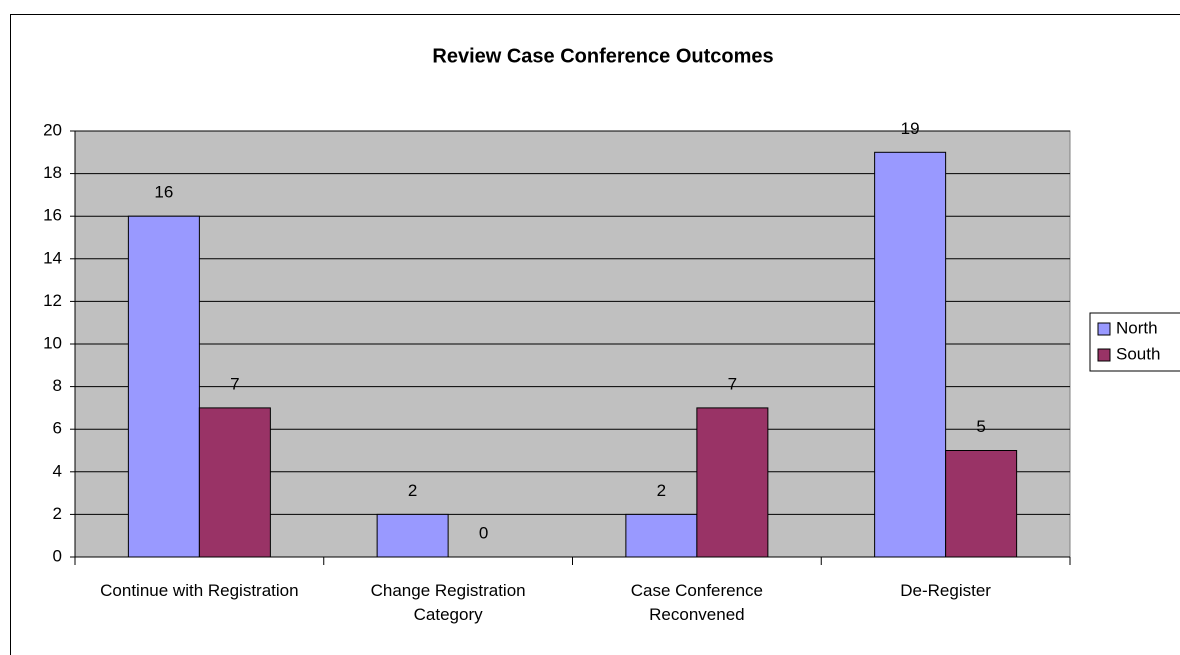 Image resolution: width=1180 pixels, height=655 pixels. I want to click on y-tick-label: 18, so click(52, 172).